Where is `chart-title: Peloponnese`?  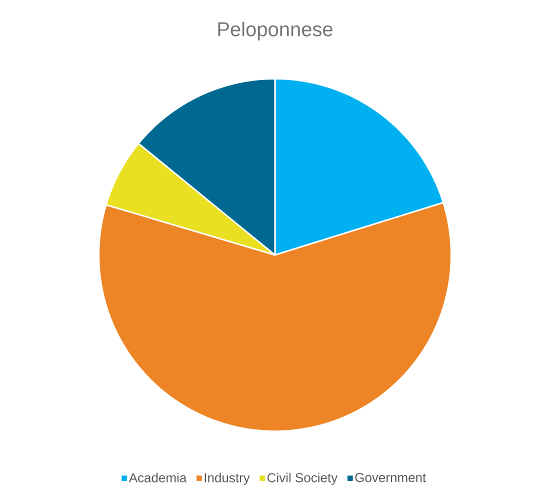 chart-title: Peloponnese is located at coordinates (275, 31).